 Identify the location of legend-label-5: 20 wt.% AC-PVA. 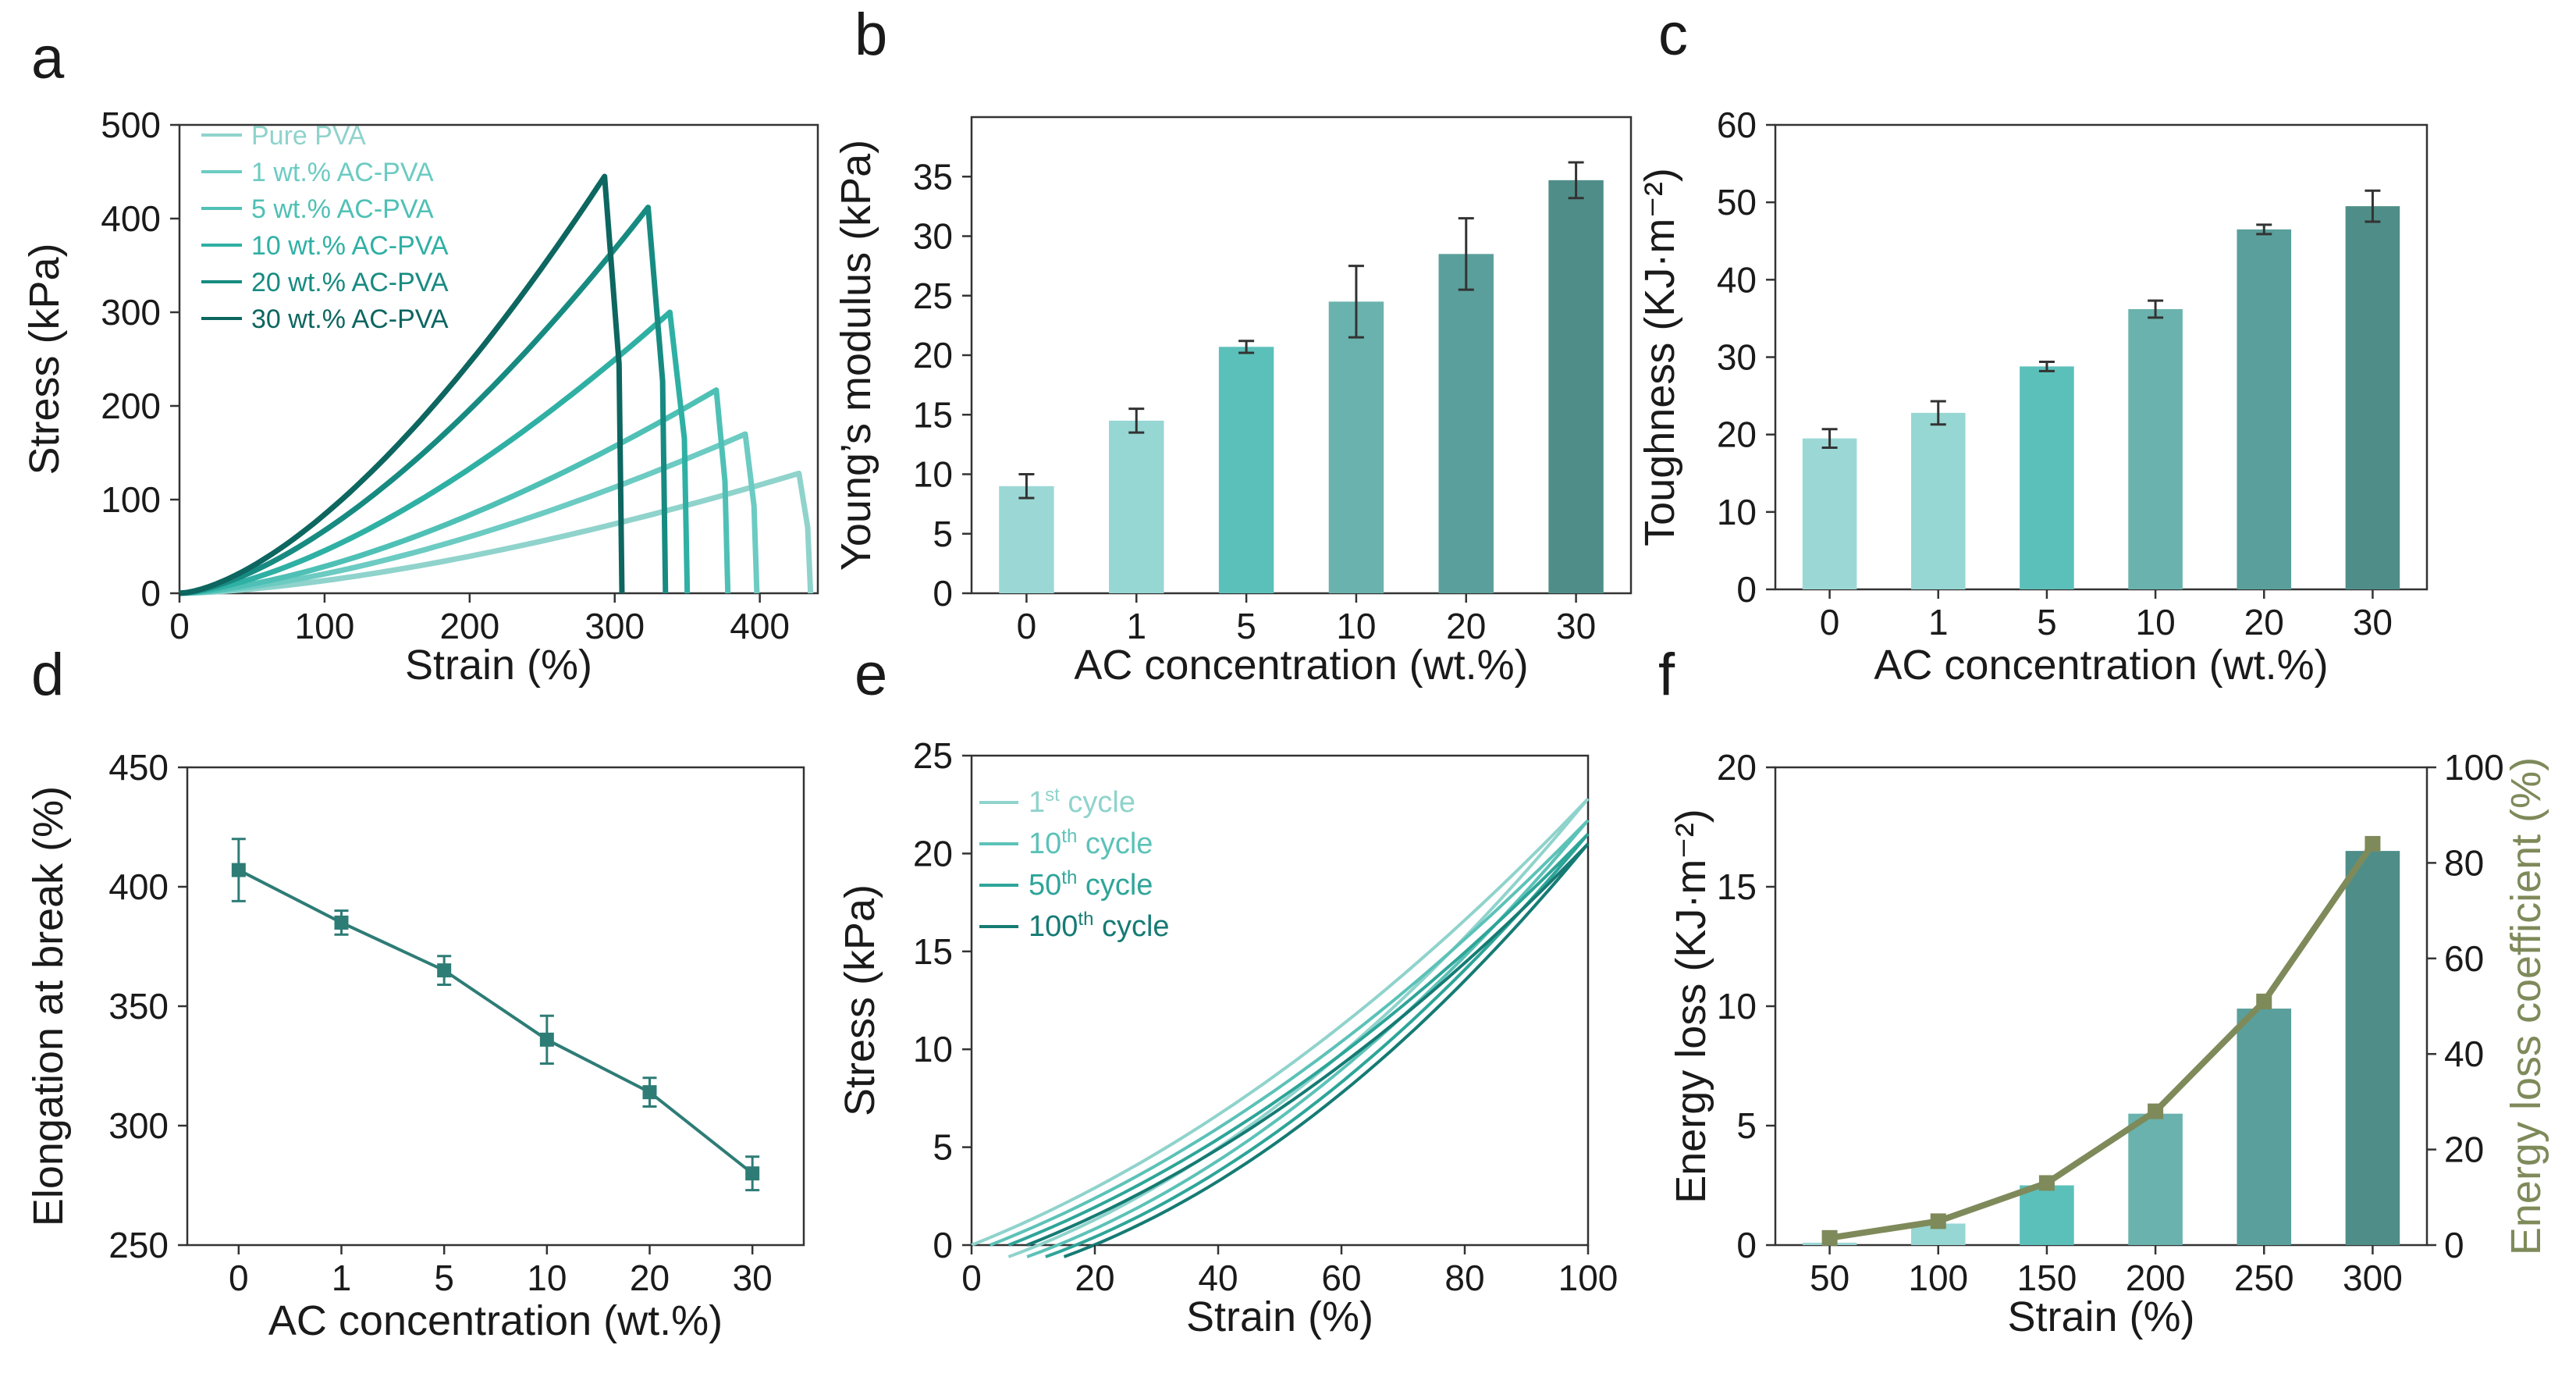
(350, 282).